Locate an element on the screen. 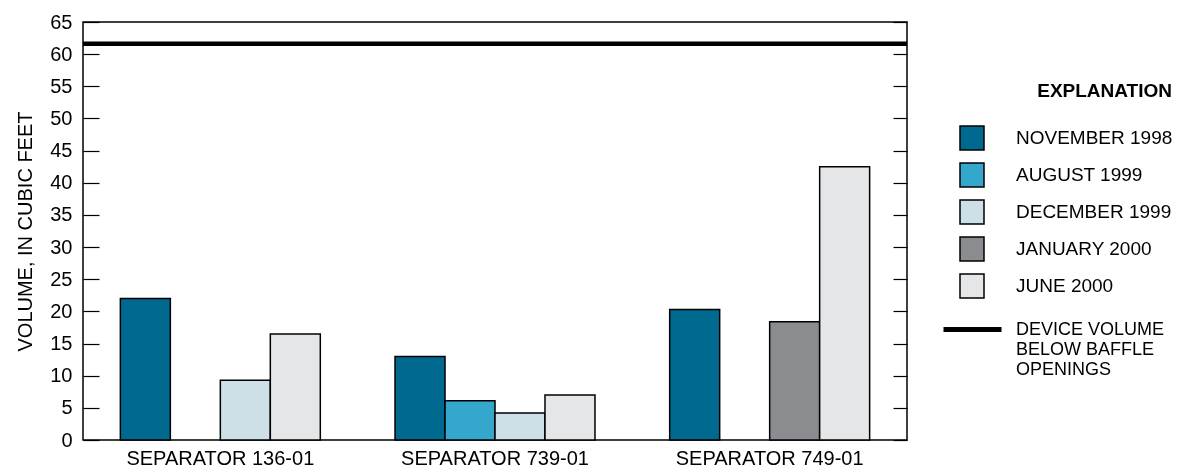 Image resolution: width=1180 pixels, height=469 pixels. y-tick-label: 15 is located at coordinates (61, 343).